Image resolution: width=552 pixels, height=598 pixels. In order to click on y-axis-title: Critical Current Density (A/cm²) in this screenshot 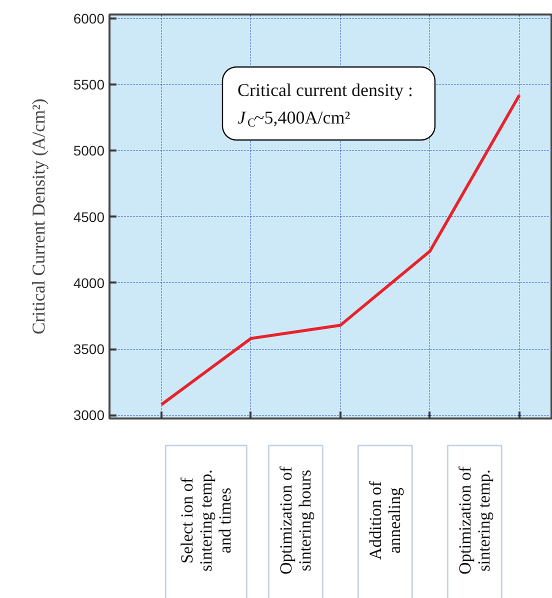, I will do `click(38, 216)`.